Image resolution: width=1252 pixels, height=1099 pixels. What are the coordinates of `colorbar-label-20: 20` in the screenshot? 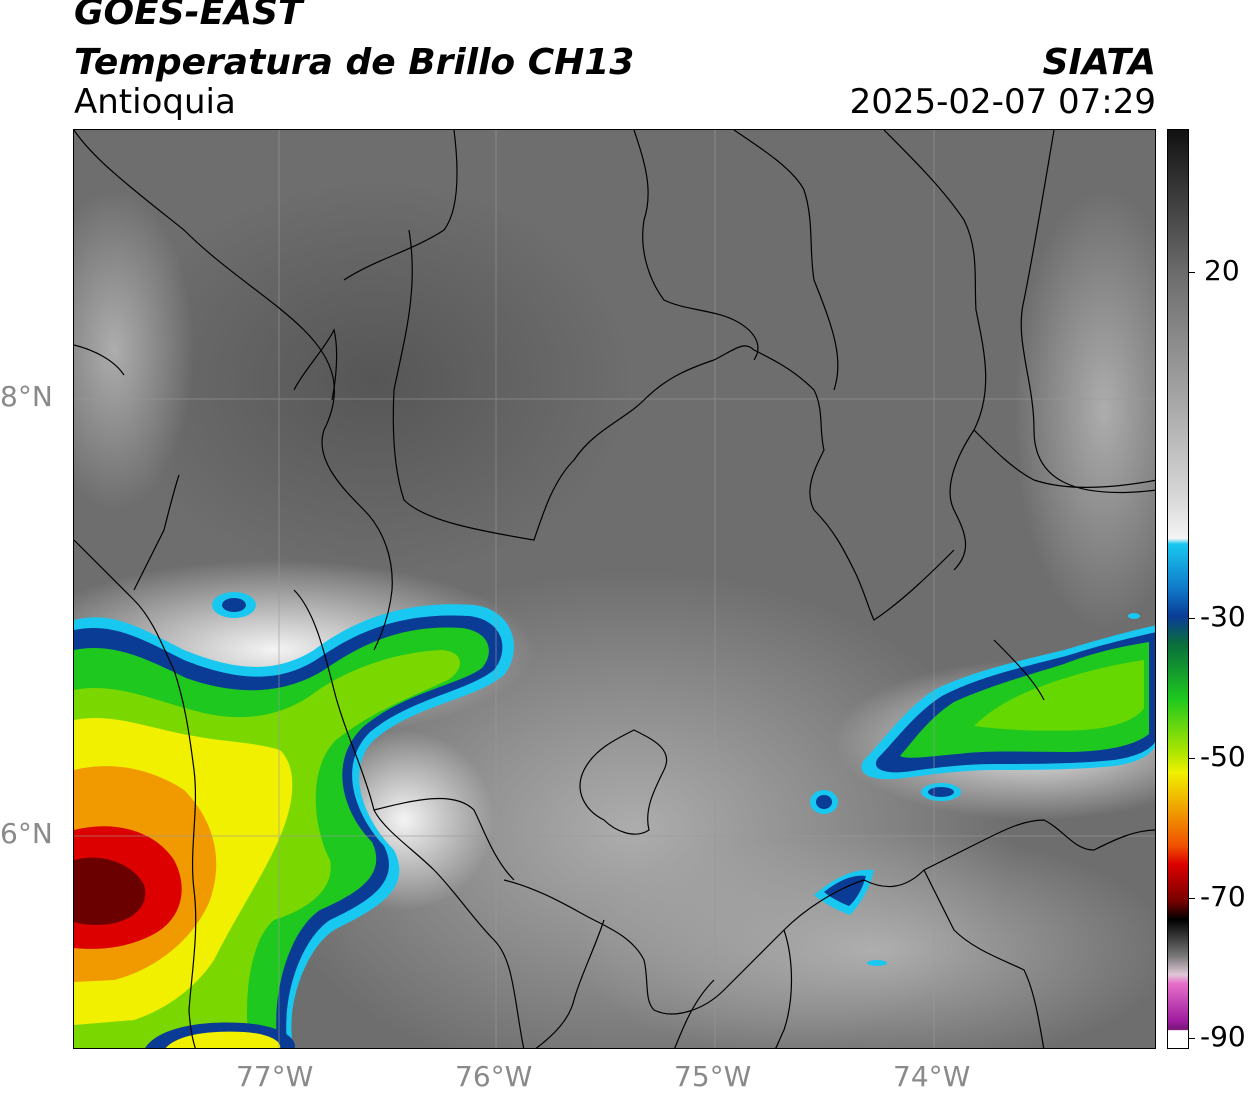 It's located at (1222, 270).